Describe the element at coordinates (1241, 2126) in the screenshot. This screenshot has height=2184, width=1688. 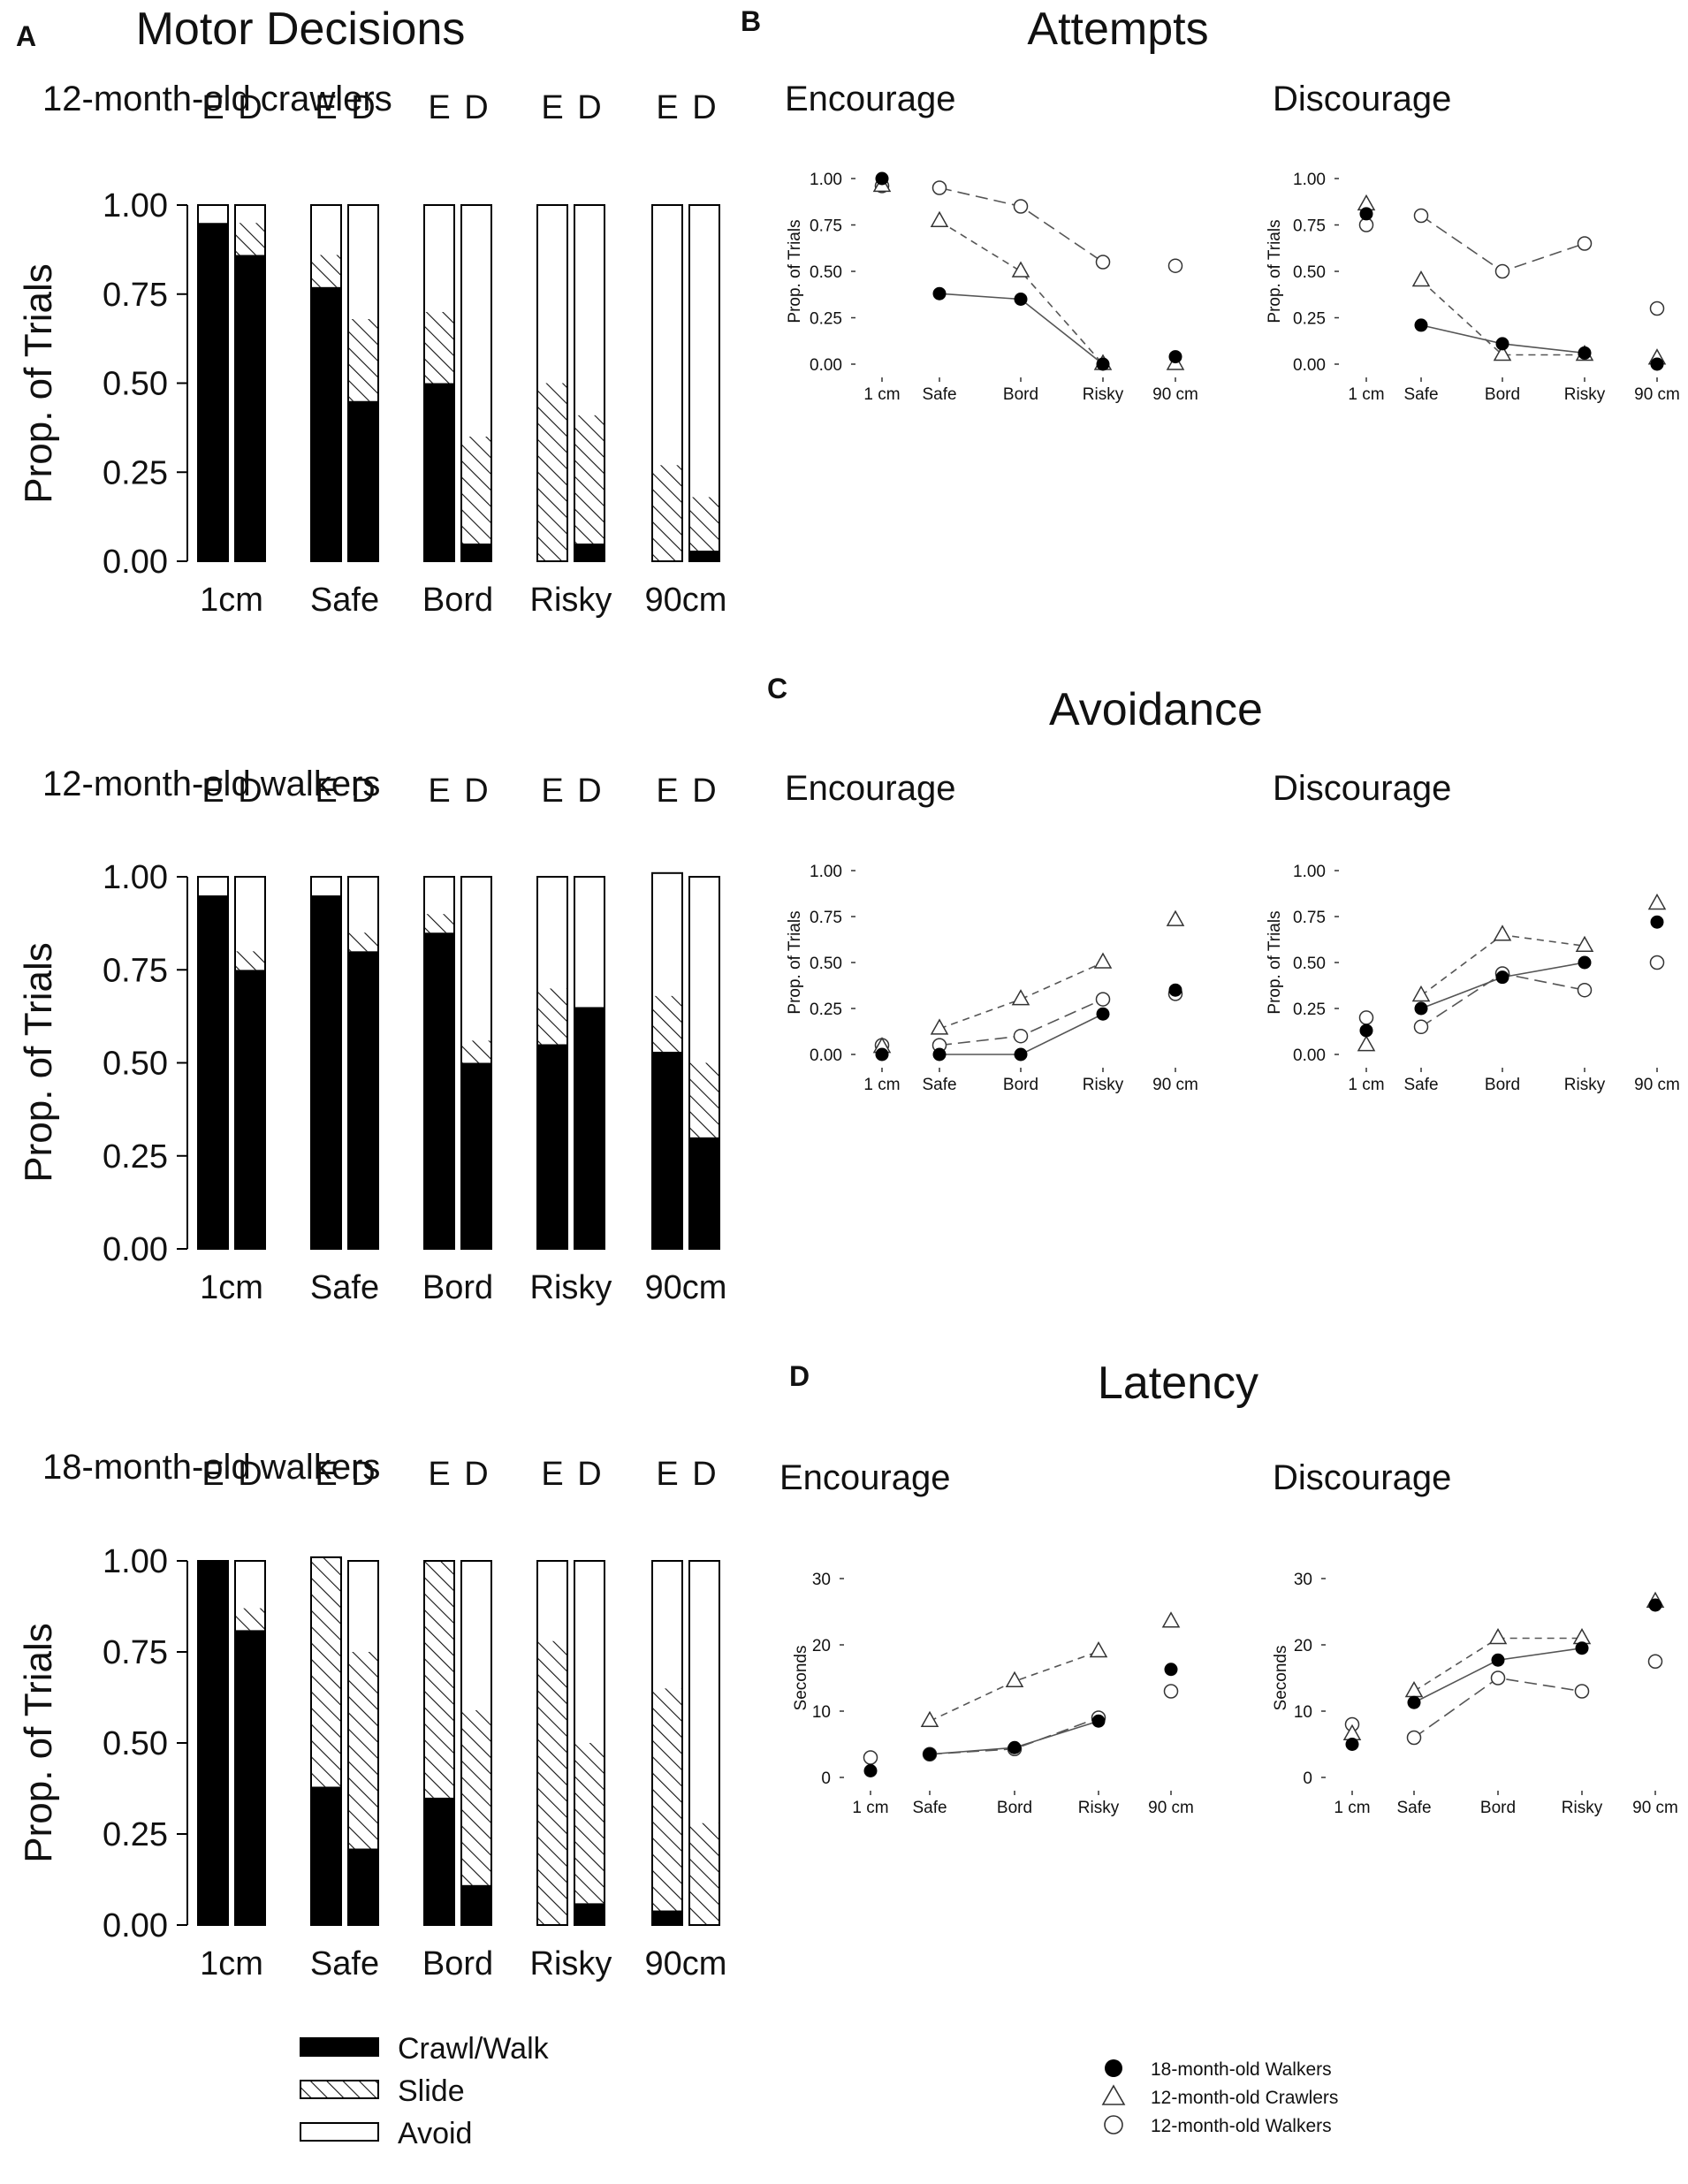
I see `legend-label-12mo-walkers: 12-month-old Walkers` at that location.